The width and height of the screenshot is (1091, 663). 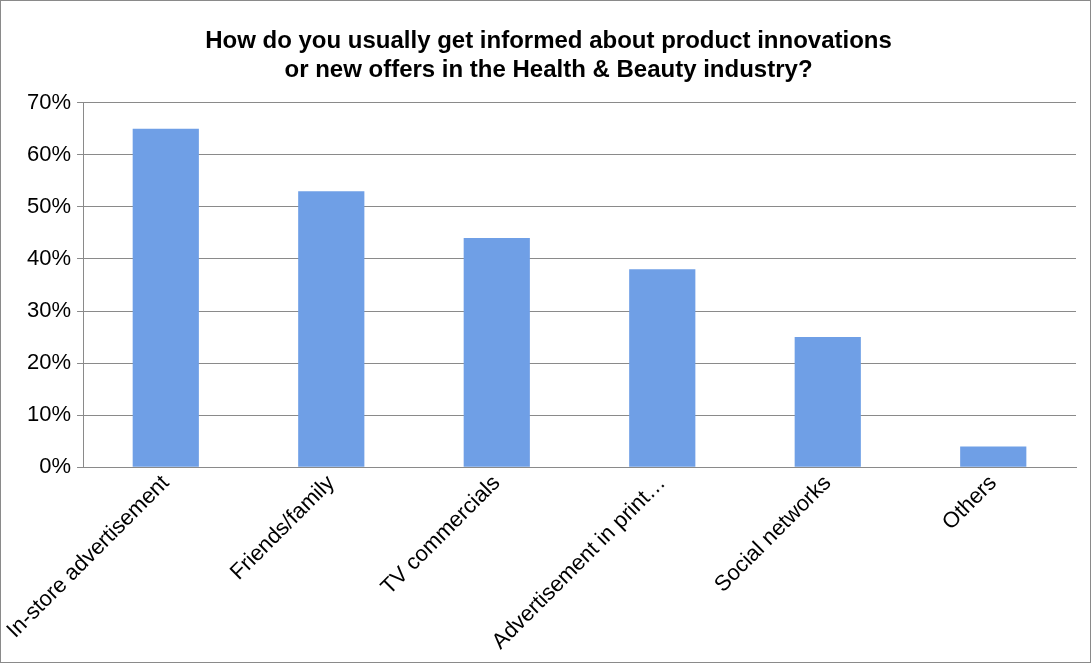 What do you see at coordinates (49, 153) in the screenshot?
I see `y-tick-label: 60%` at bounding box center [49, 153].